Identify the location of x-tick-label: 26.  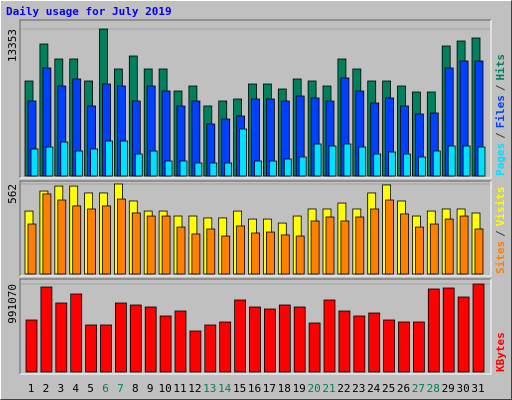
(403, 388).